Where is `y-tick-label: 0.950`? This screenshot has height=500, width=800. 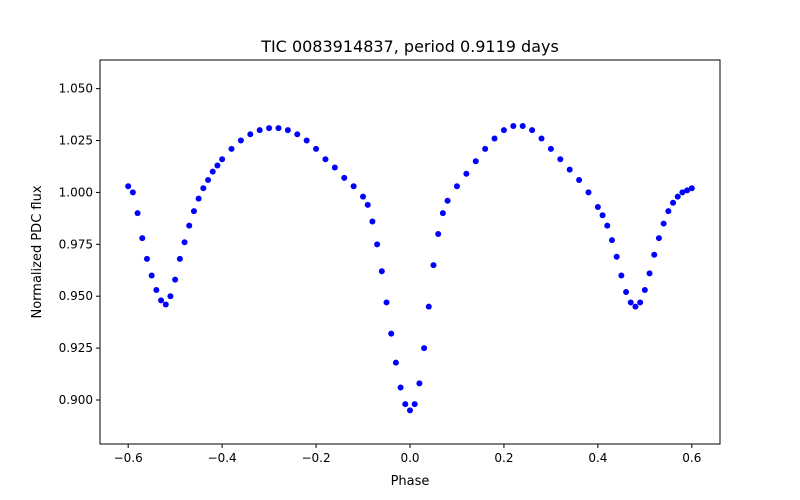
y-tick-label: 0.950 is located at coordinates (76, 296).